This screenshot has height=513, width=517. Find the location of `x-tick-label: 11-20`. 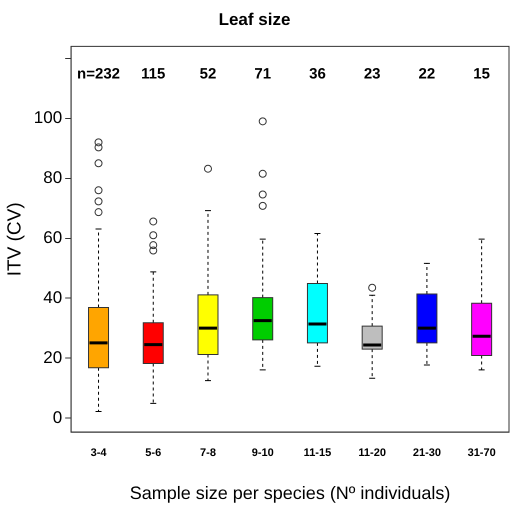

x-tick-label: 11-20 is located at coordinates (372, 452).